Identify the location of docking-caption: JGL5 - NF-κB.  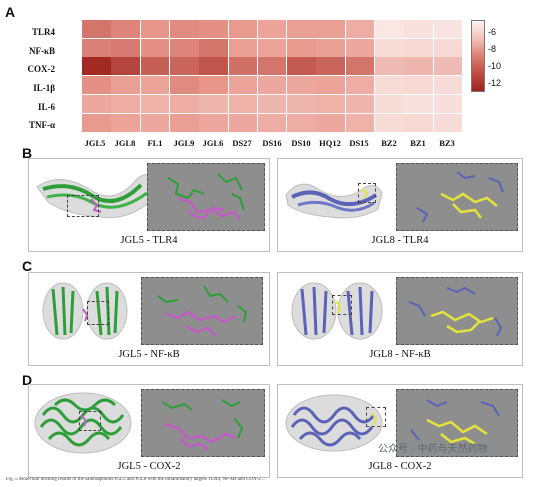
(149, 354).